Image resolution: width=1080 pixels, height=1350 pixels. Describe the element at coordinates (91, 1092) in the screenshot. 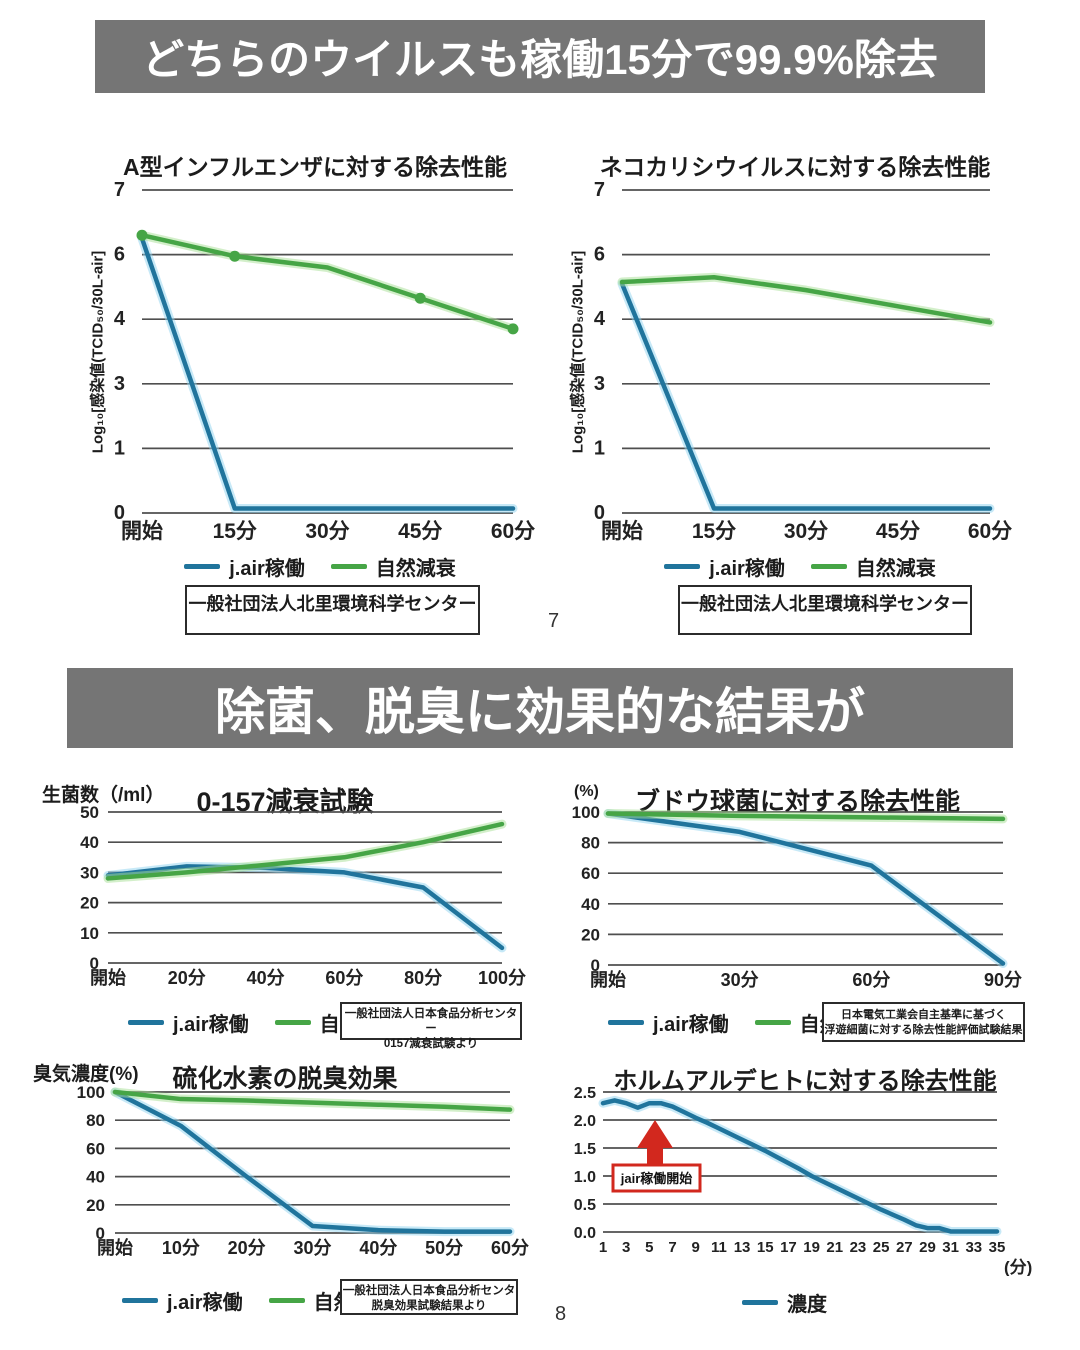

I see `svg-text: 100` at that location.